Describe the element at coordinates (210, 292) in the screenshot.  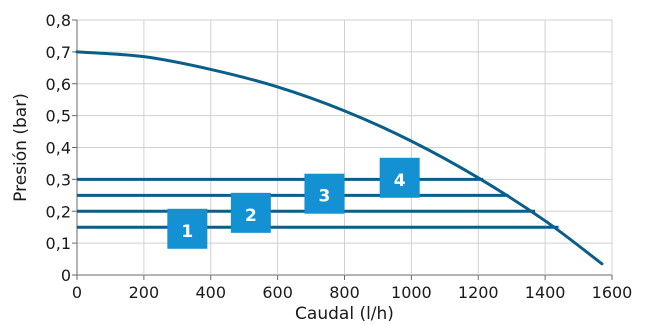
I see `x-tick-label: 400` at that location.